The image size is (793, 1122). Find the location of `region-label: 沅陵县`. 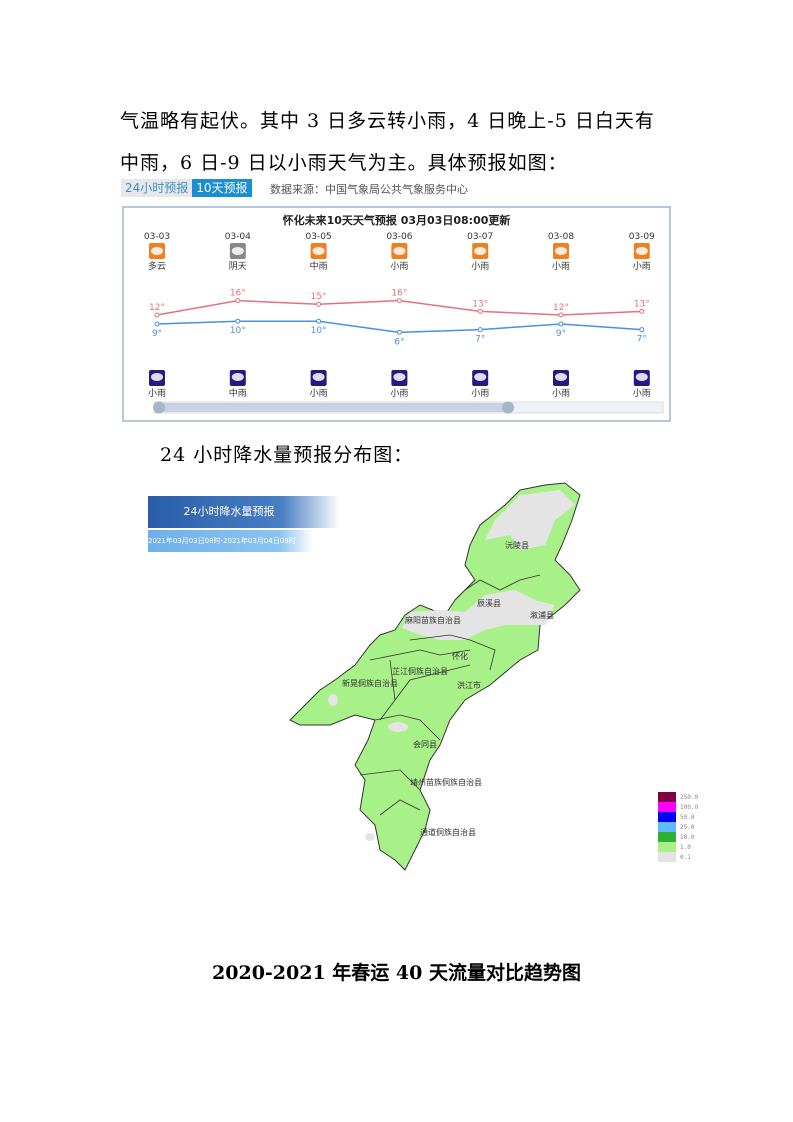

region-label: 沅陵县 is located at coordinates (517, 545).